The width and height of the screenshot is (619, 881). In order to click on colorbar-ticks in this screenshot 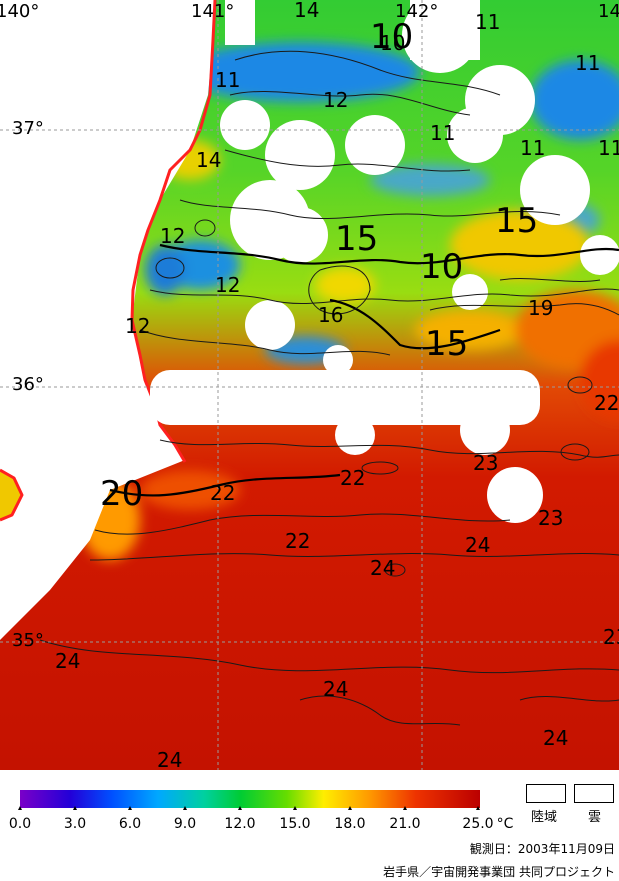, I will do `click(249, 808)`.